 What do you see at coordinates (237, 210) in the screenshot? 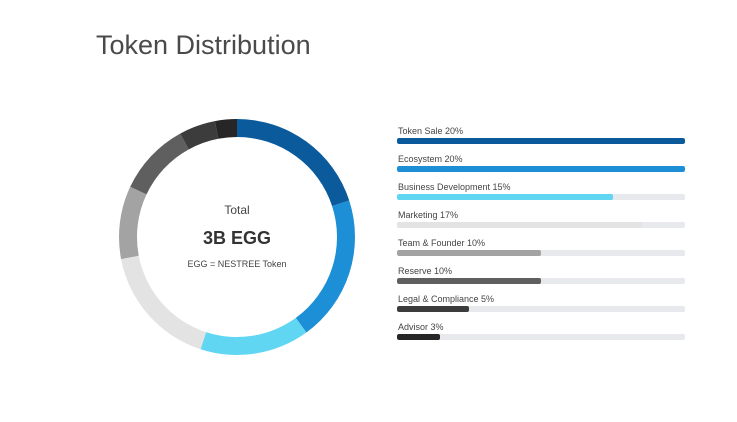
I see `total-label: Total` at bounding box center [237, 210].